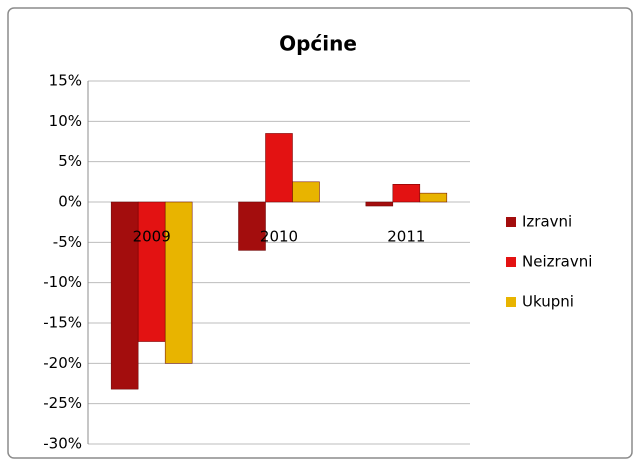 Image resolution: width=640 pixels, height=462 pixels. What do you see at coordinates (65, 121) in the screenshot?
I see `y-tick-label: 10%` at bounding box center [65, 121].